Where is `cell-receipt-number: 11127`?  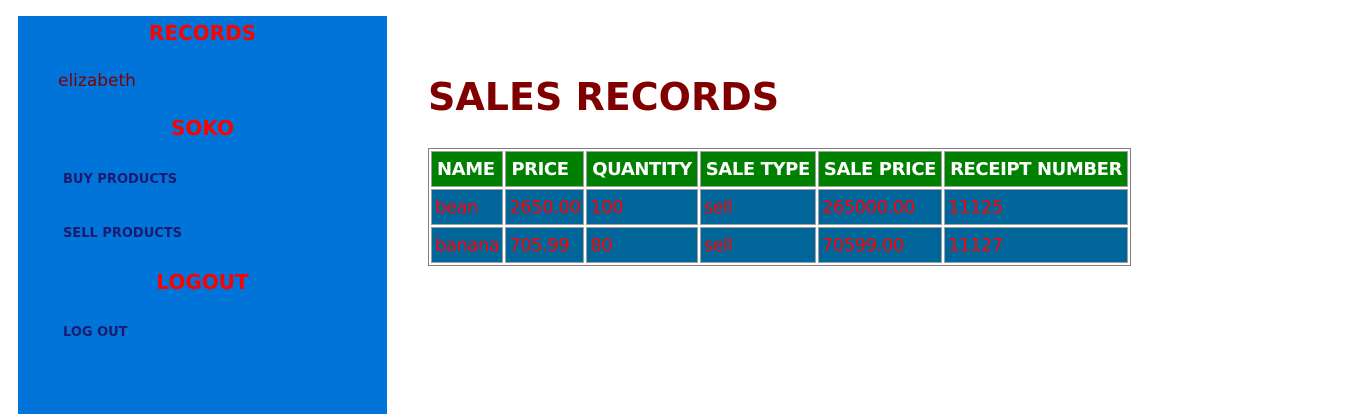
cell-receipt-number: 11127 is located at coordinates (1036, 245).